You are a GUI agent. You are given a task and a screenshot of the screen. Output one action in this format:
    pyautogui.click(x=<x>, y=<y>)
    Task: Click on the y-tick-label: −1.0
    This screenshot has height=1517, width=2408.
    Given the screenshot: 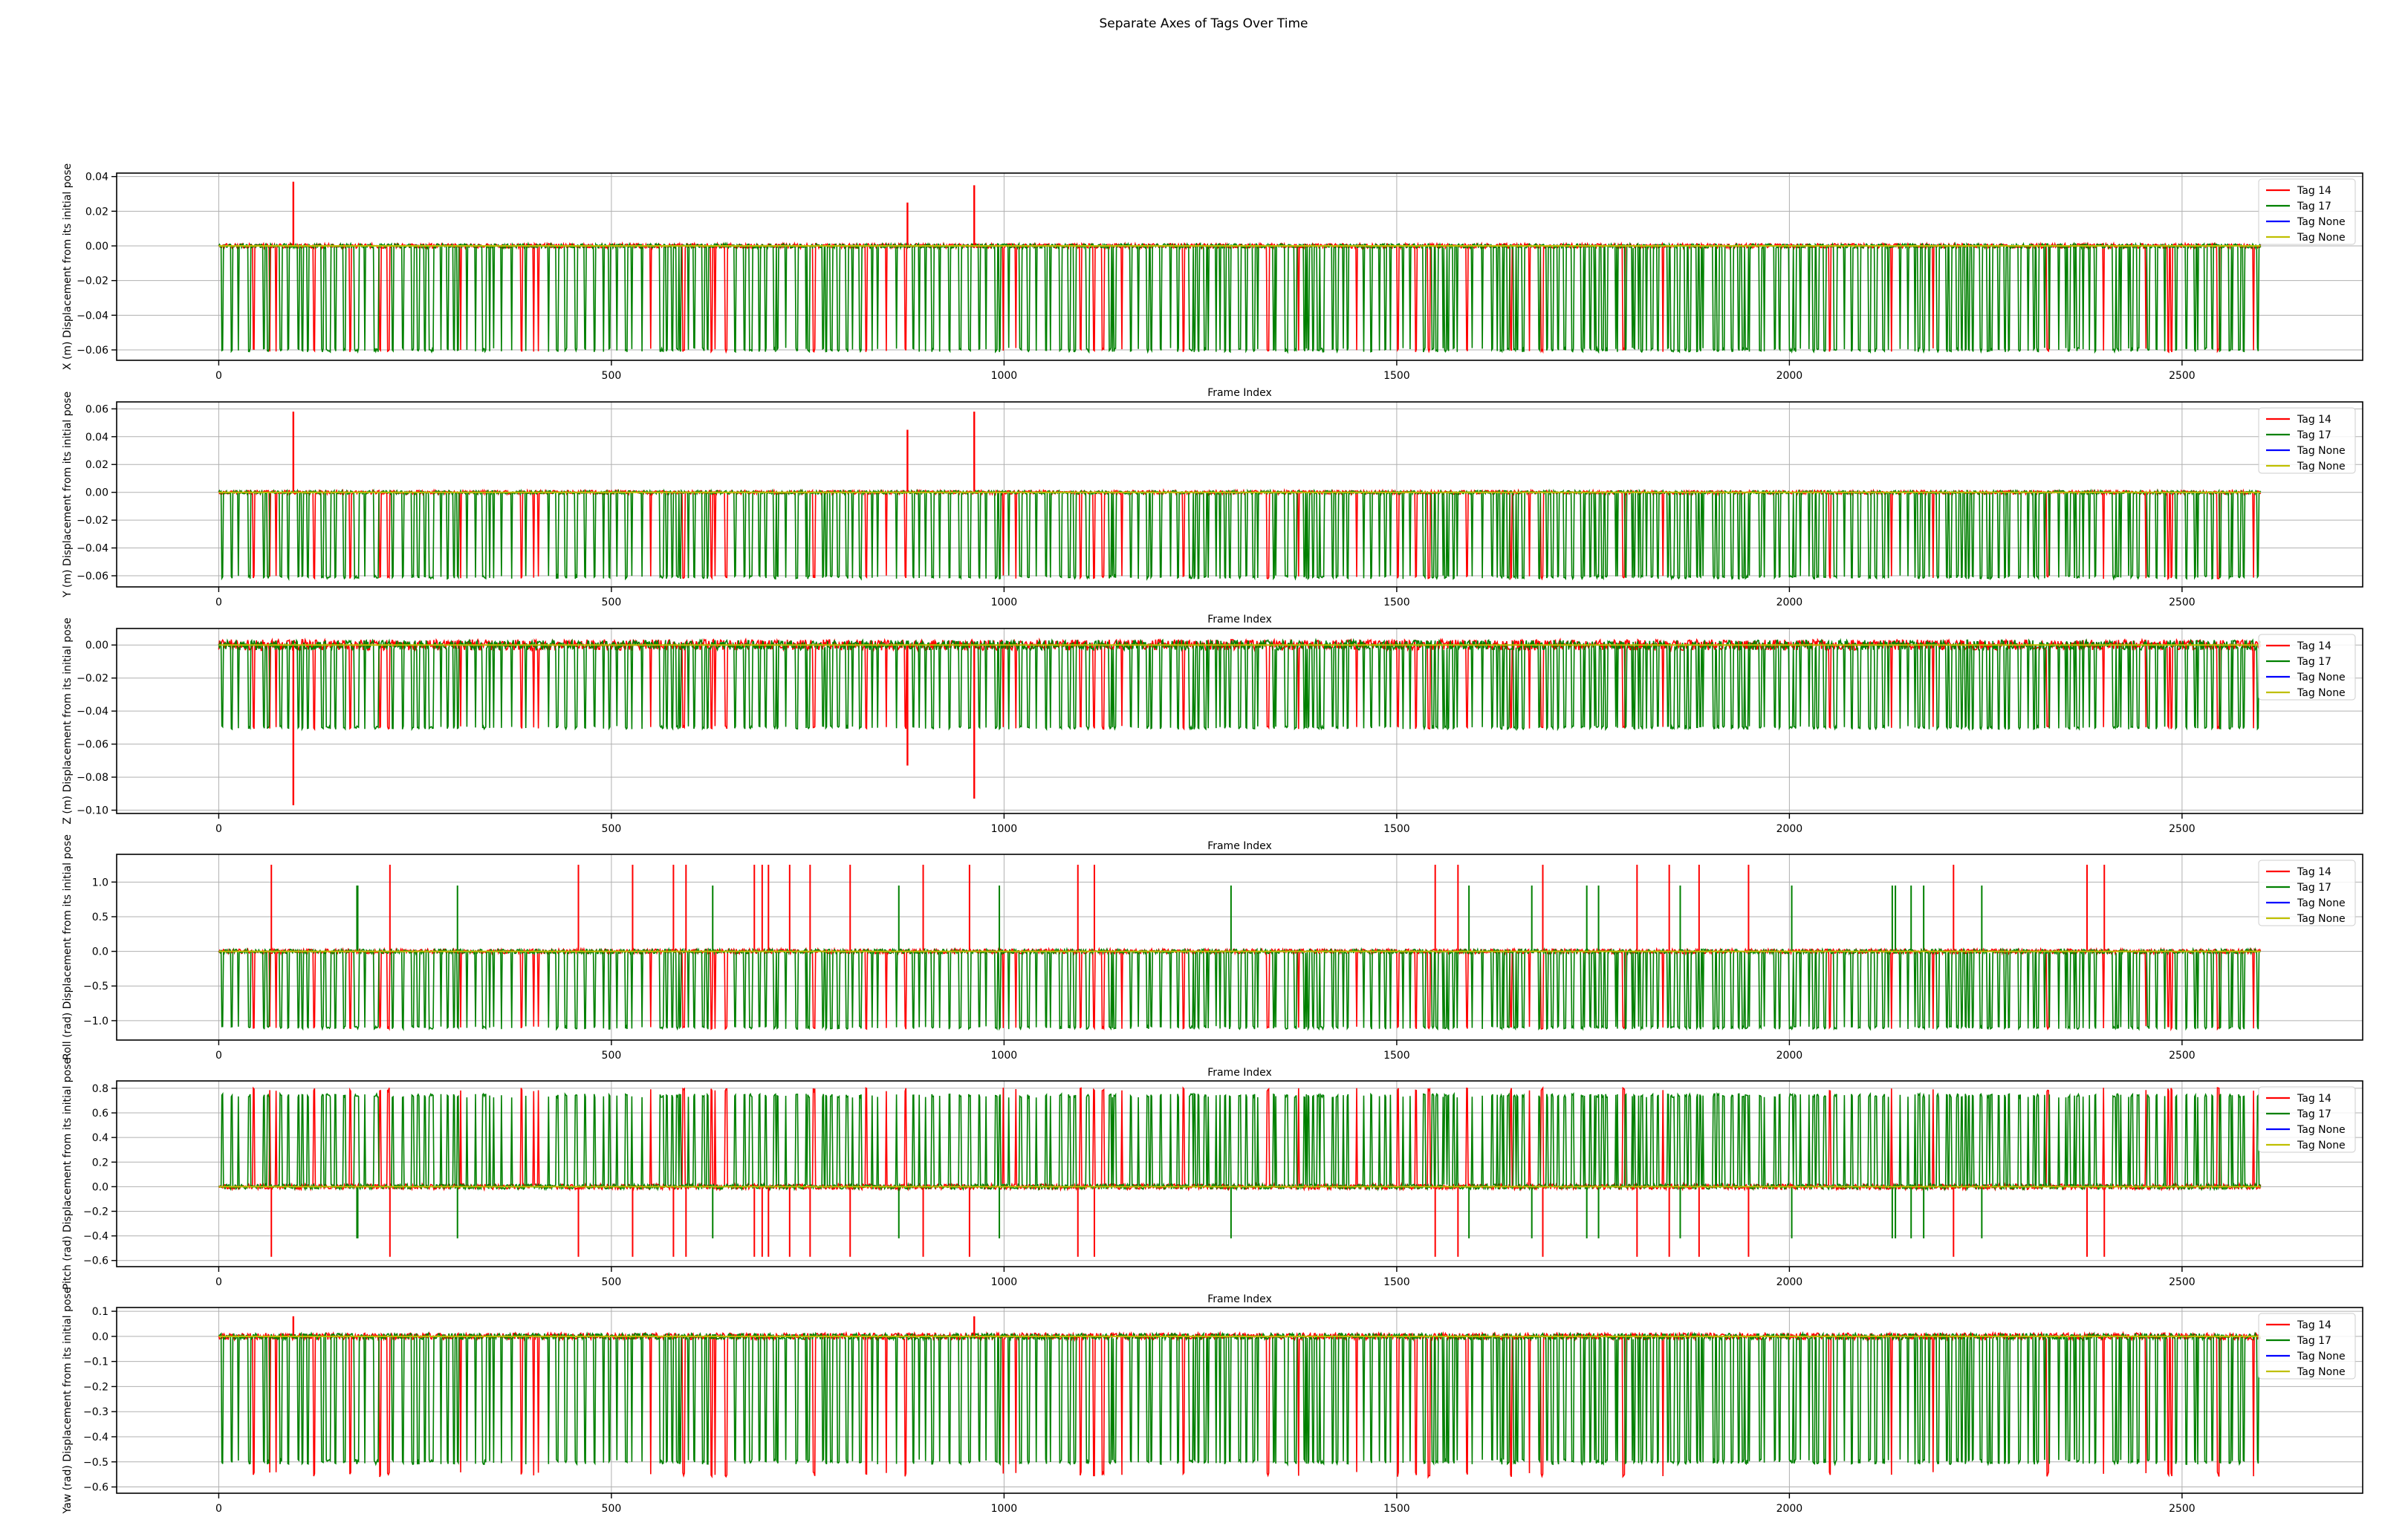 What is the action you would take?
    pyautogui.click(x=96, y=1021)
    